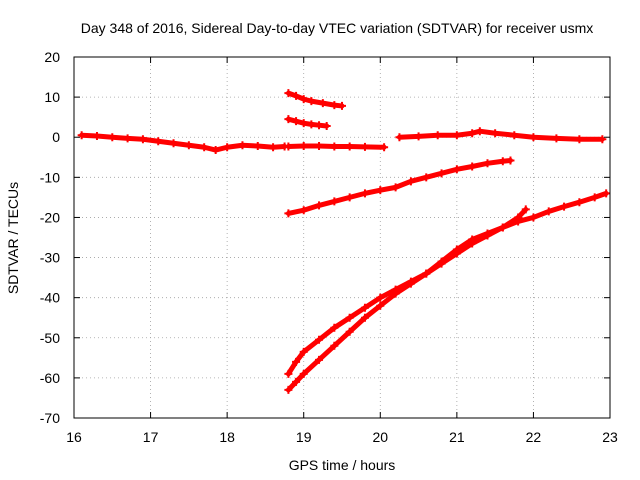 This screenshot has height=480, width=640. I want to click on x-tick-label: 18, so click(227, 437).